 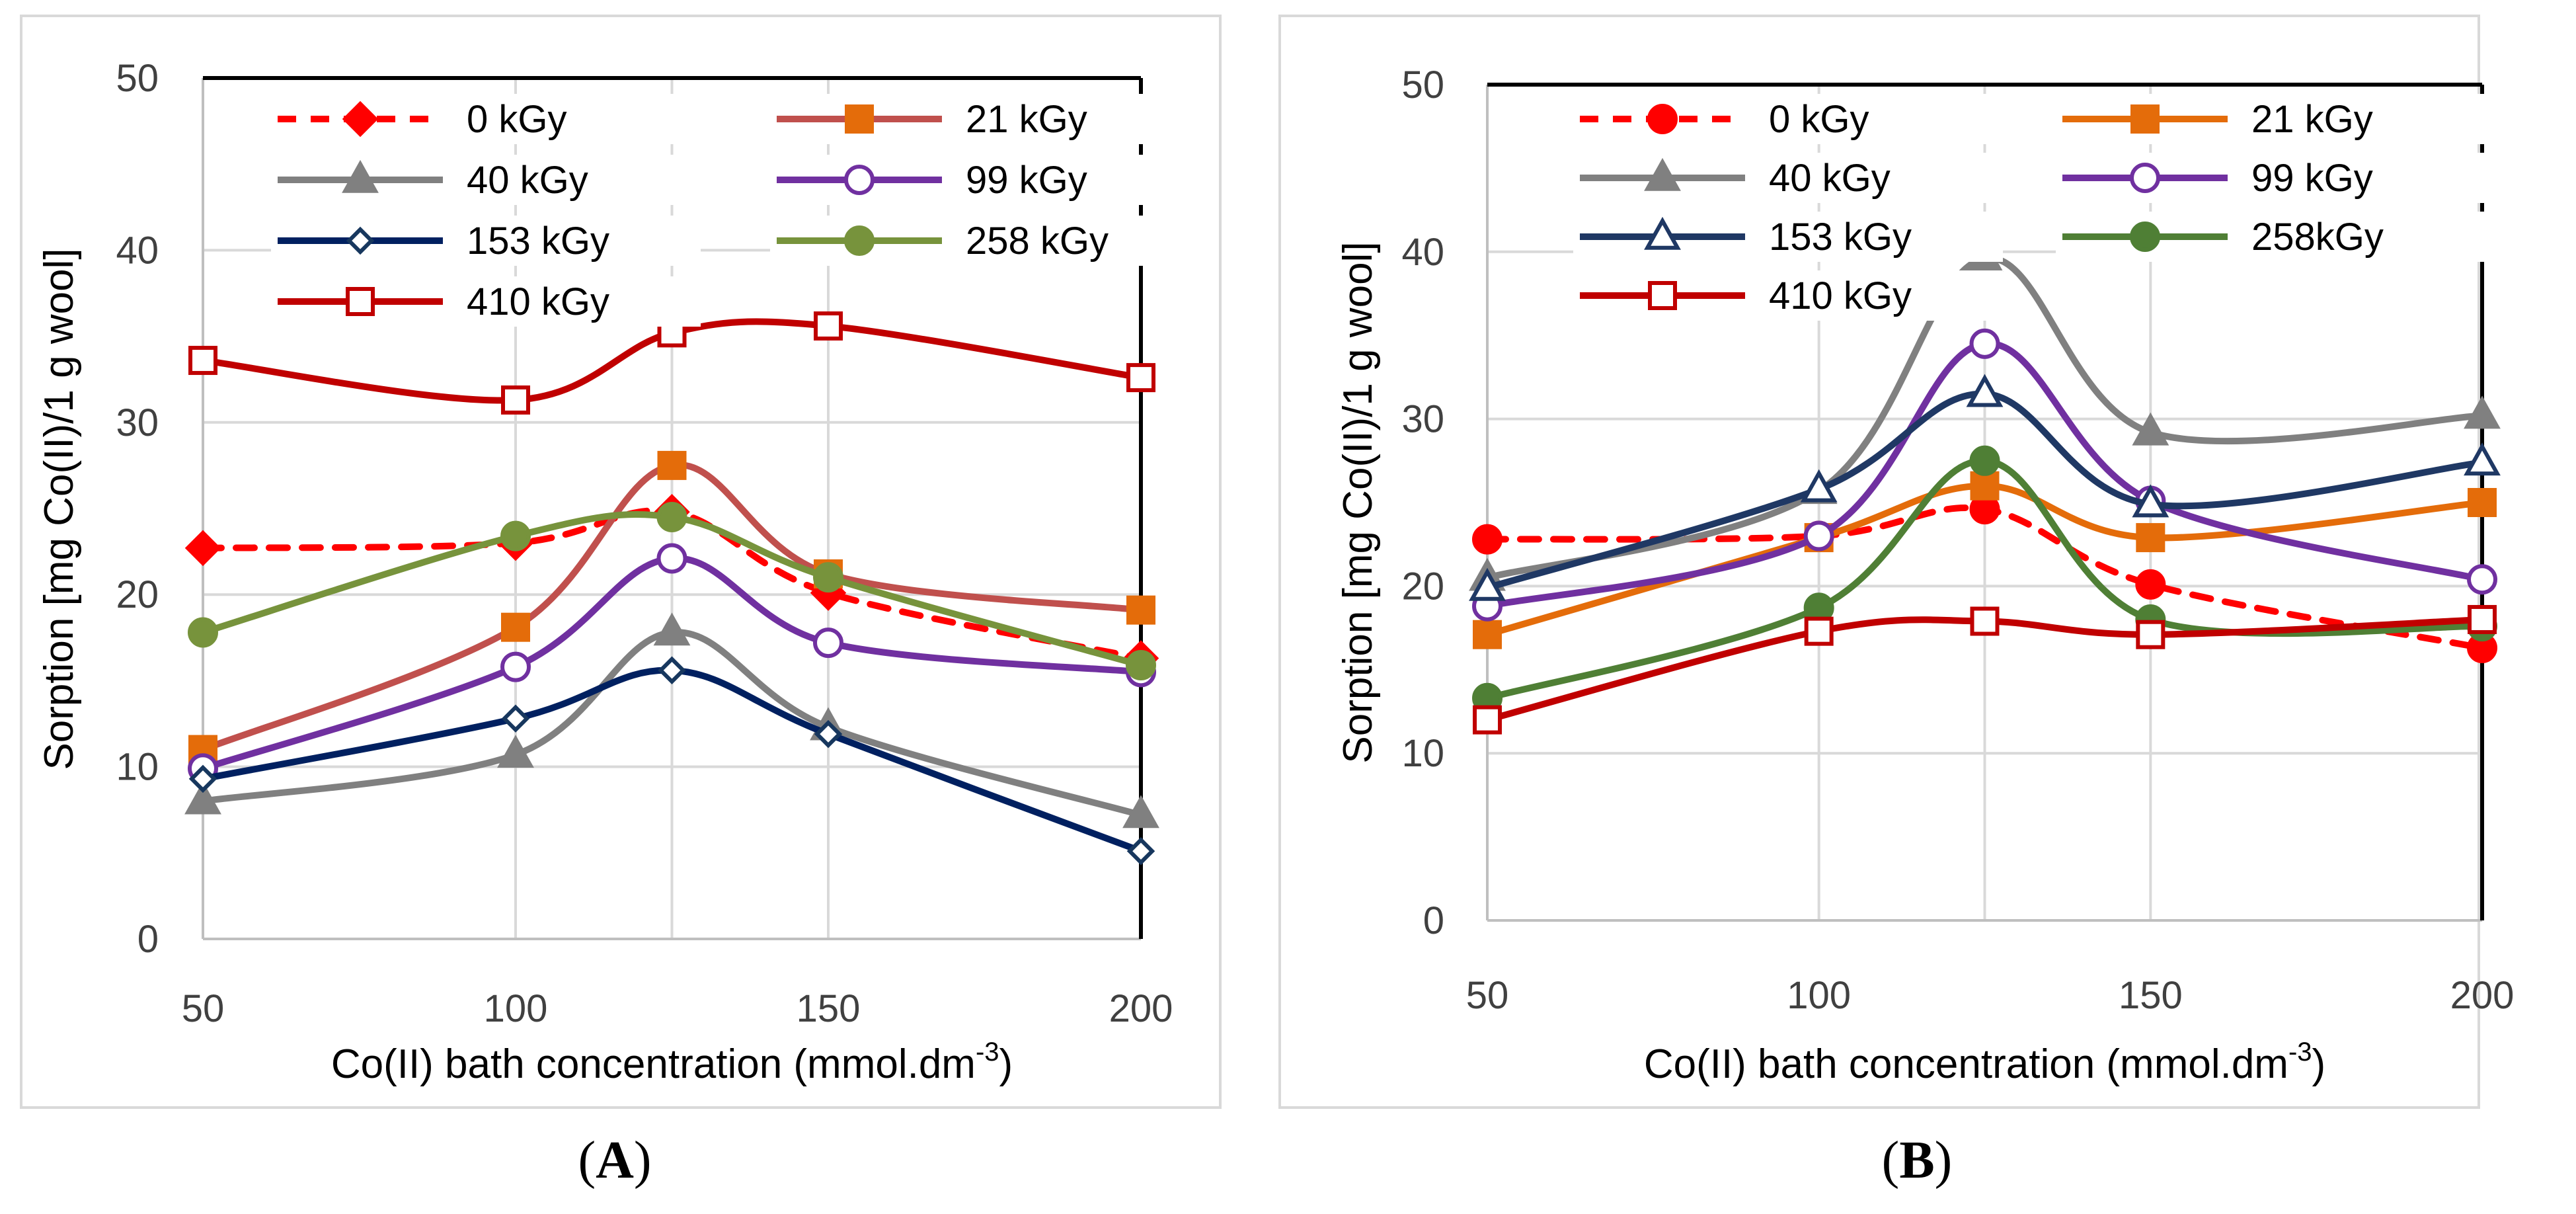 I want to click on panel-b-xtick-label: 100, so click(x=1819, y=995).